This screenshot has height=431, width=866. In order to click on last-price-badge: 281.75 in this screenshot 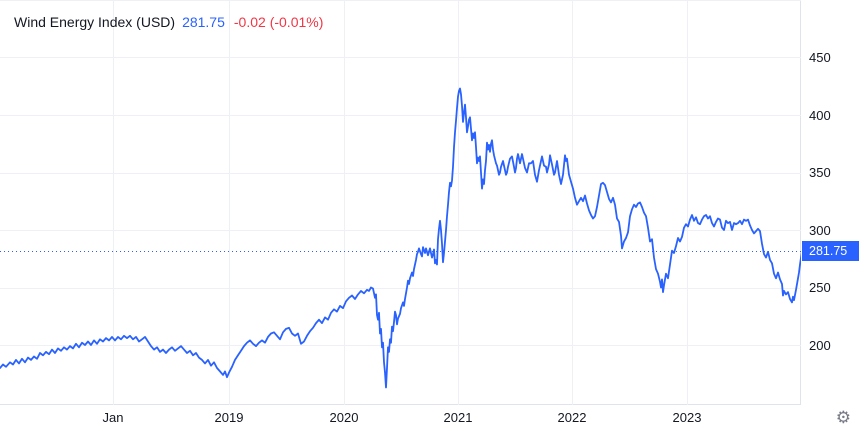, I will do `click(830, 250)`.